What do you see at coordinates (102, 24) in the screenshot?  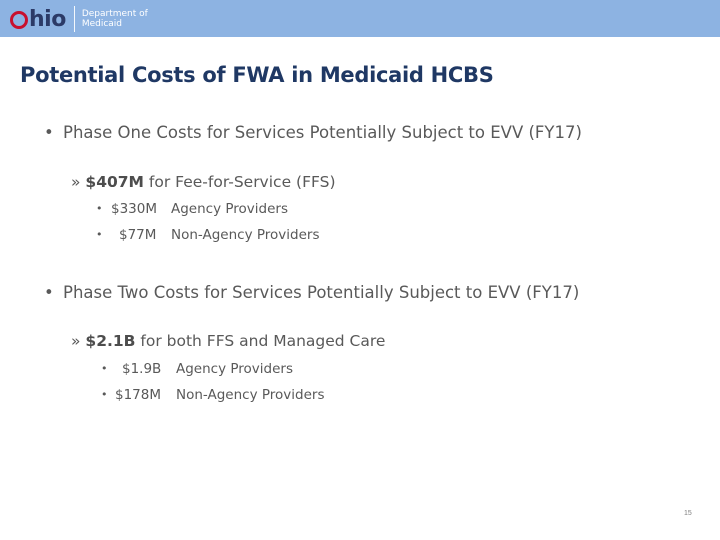 I see `department-line-2: Medicaid` at bounding box center [102, 24].